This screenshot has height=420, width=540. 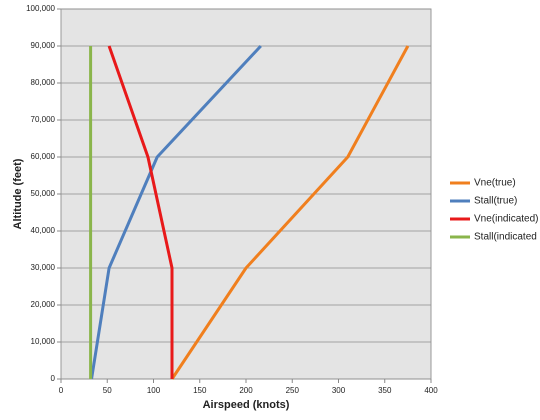 What do you see at coordinates (43, 341) in the screenshot?
I see `y-tick-label: 10,000` at bounding box center [43, 341].